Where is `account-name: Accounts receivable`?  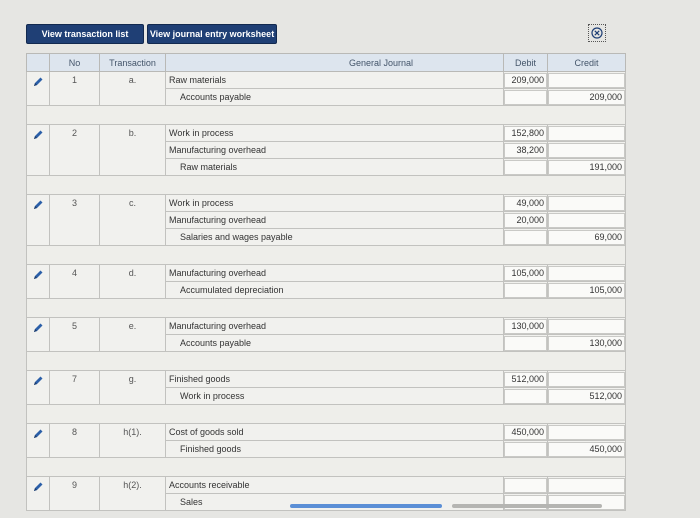
account-name: Accounts receivable is located at coordinates (334, 485).